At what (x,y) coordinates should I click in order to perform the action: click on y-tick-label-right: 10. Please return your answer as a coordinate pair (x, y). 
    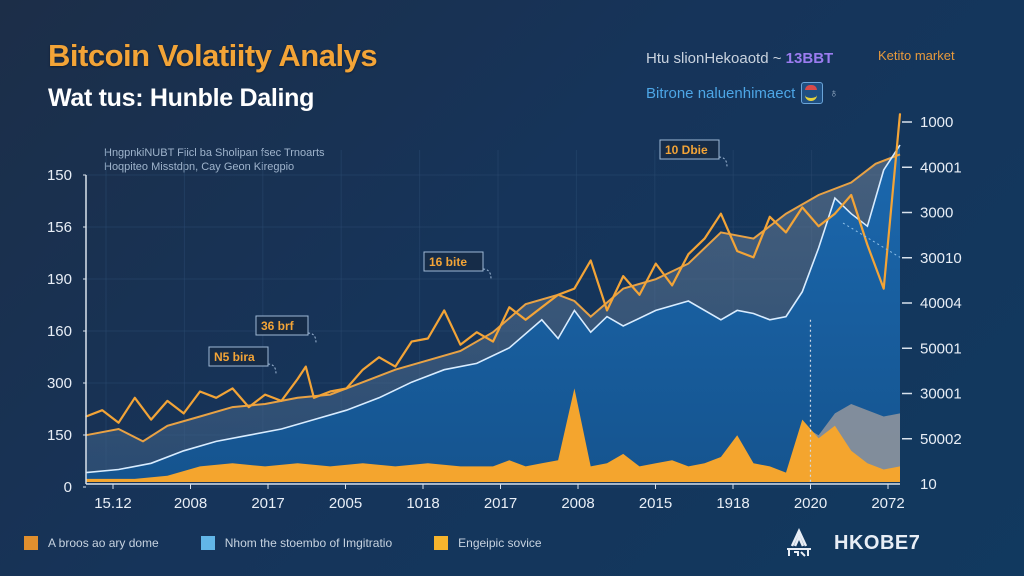
    Looking at the image, I should click on (928, 484).